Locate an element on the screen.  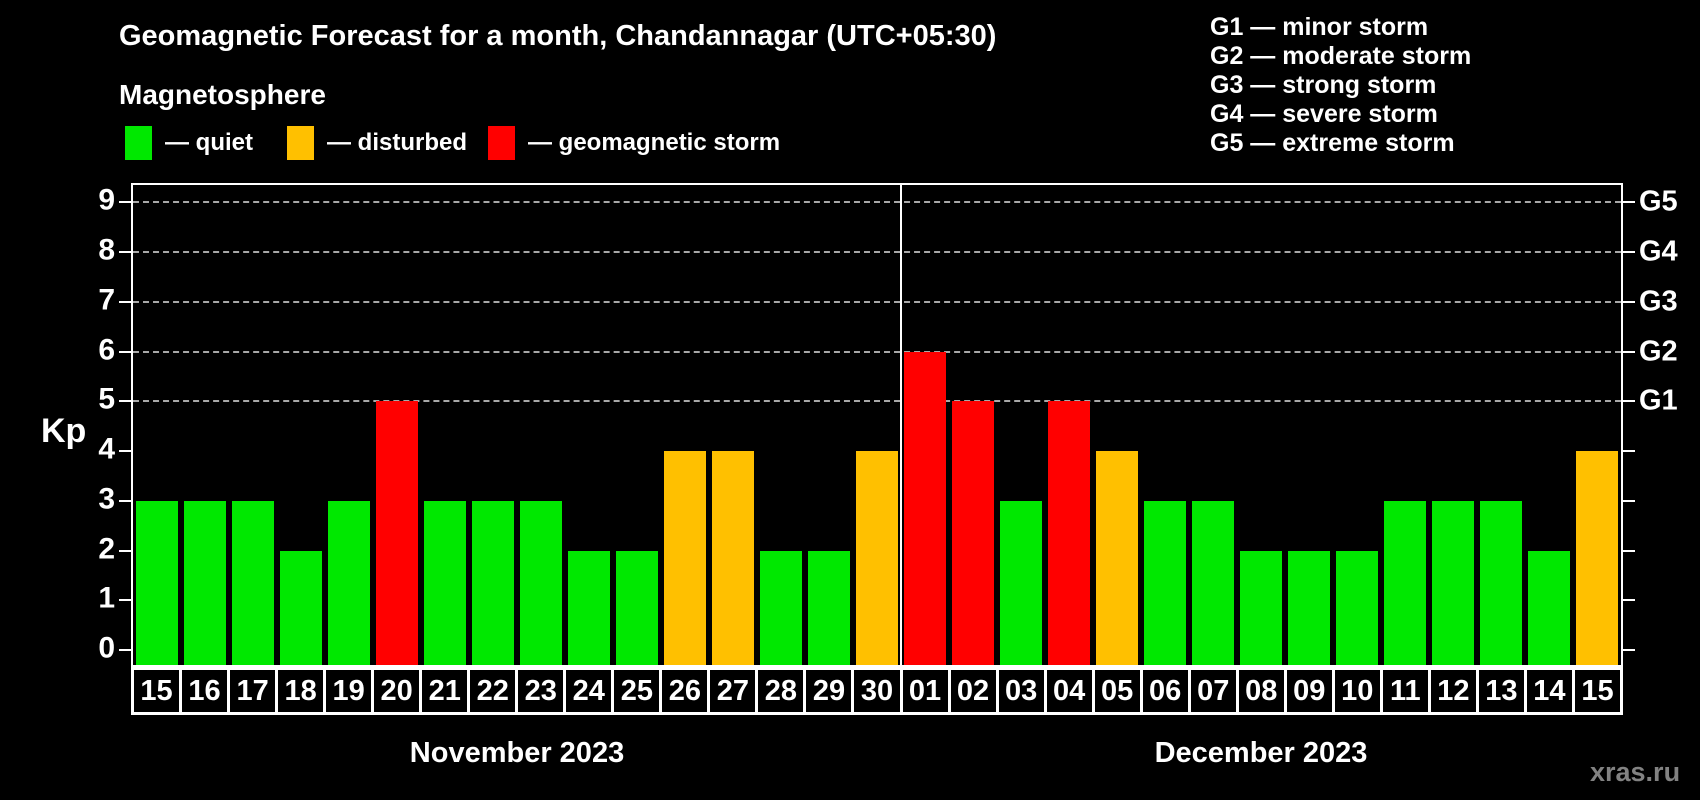
date-cell-23: 23 is located at coordinates (541, 691).